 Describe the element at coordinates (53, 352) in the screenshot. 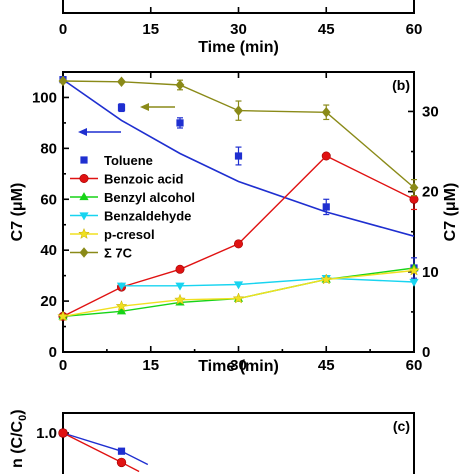

I see `panel-b-y-tick-label-0: 0` at that location.